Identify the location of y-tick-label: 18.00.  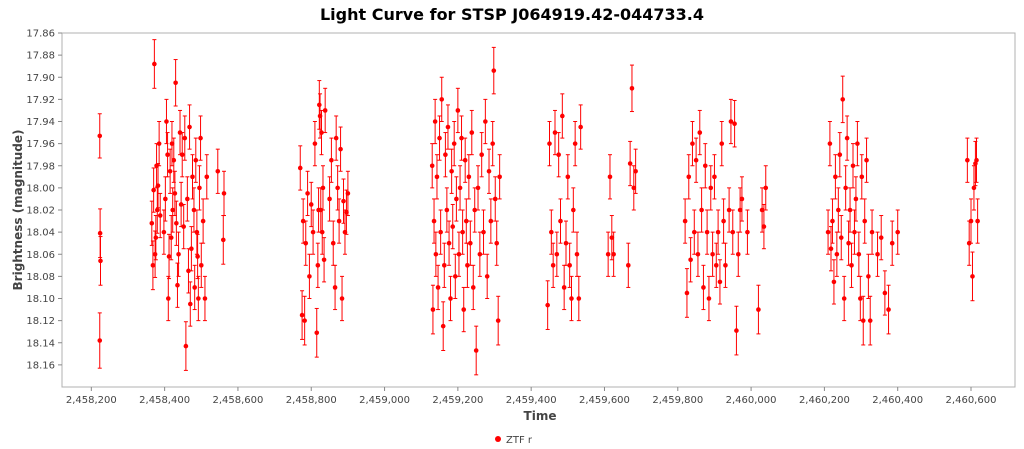
(40, 188).